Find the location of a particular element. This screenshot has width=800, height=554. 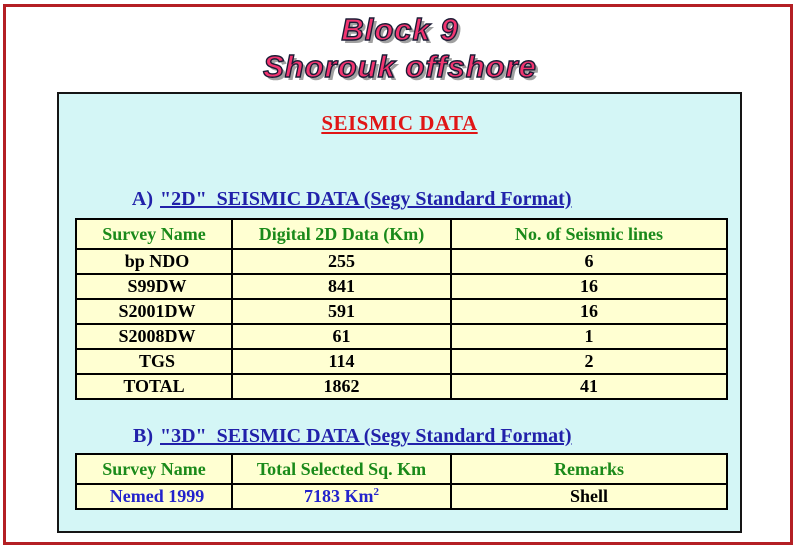

total-label-cell: TOTAL is located at coordinates (154, 386).